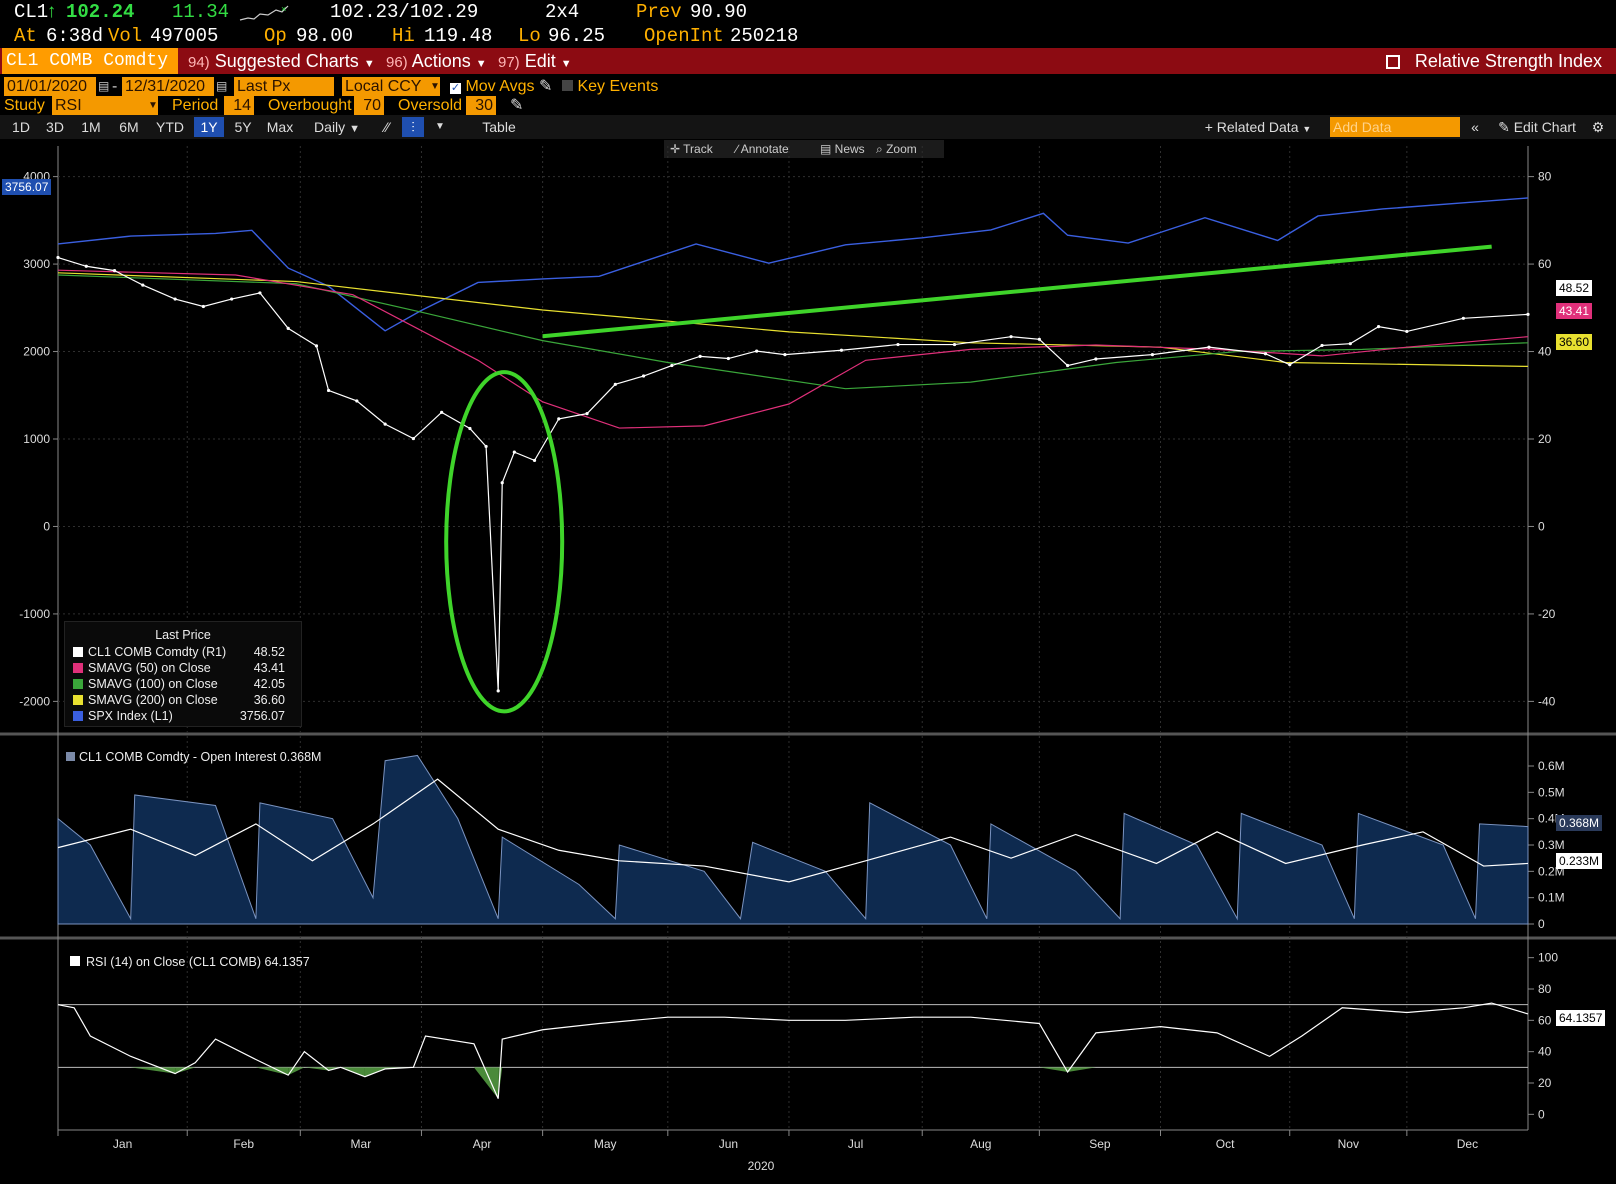 The height and width of the screenshot is (1184, 1616). What do you see at coordinates (272, 1071) in the screenshot?
I see `rsi-oversold-fill` at bounding box center [272, 1071].